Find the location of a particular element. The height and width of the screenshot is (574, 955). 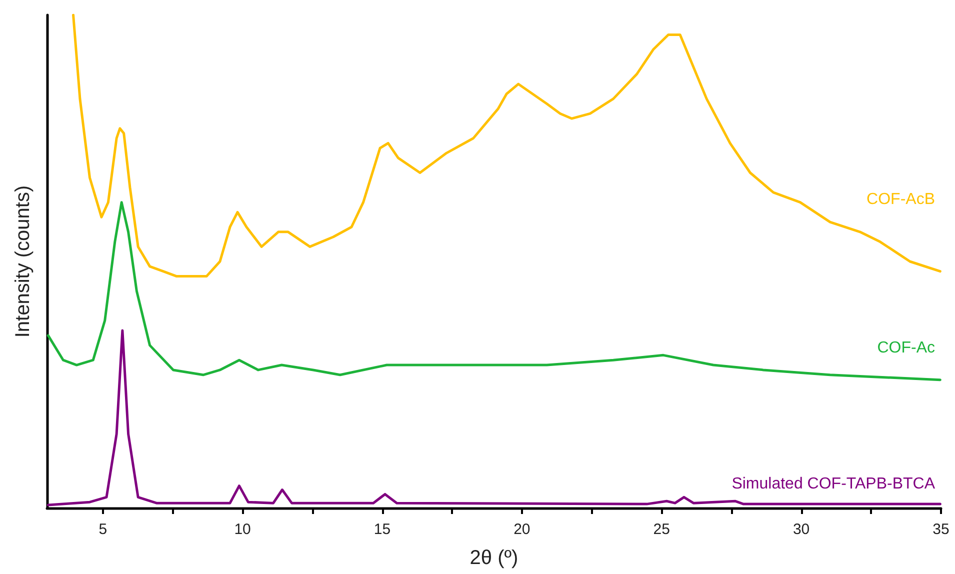

x-tick-label: 25 is located at coordinates (661, 529).